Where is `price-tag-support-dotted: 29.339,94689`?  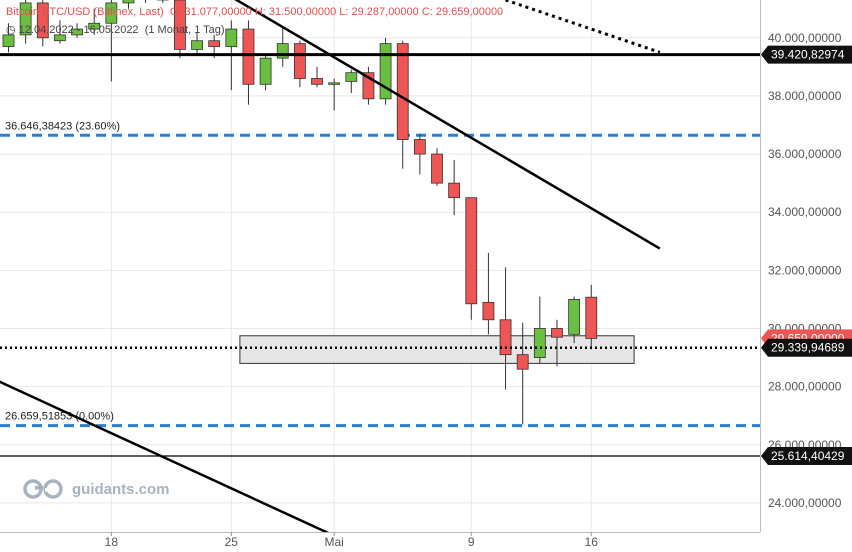
price-tag-support-dotted: 29.339,94689 is located at coordinates (806, 347).